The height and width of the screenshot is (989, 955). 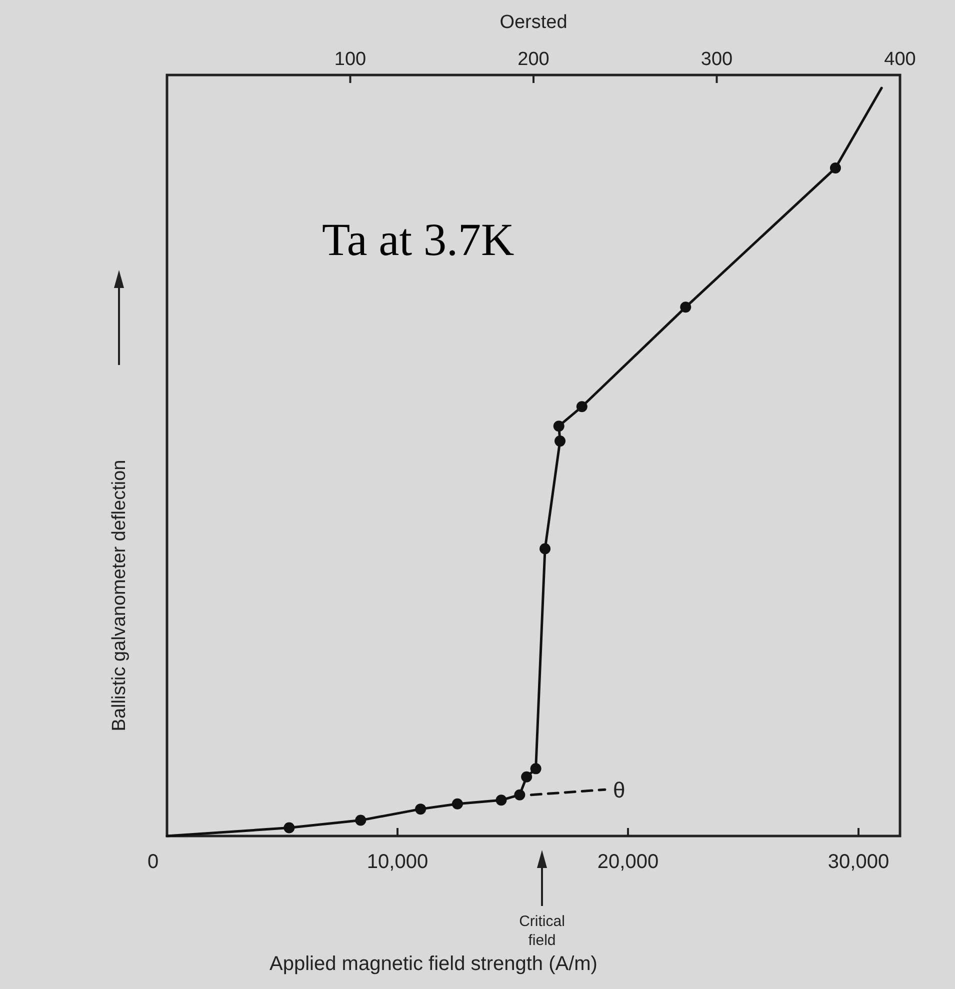 I want to click on x2-tick-label: 400, so click(x=900, y=59).